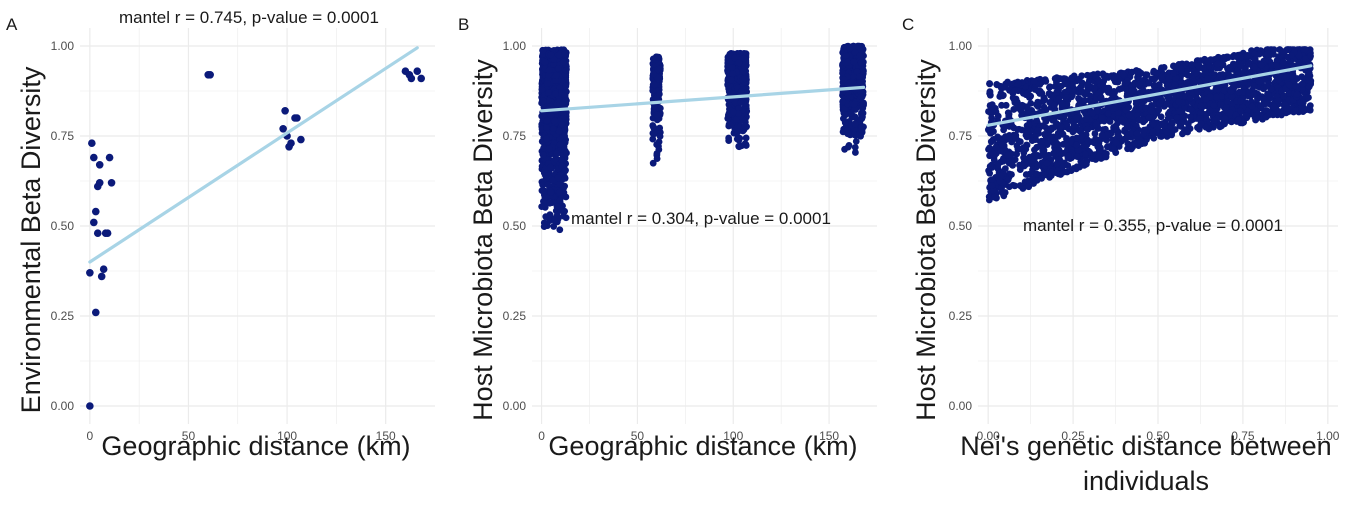 The width and height of the screenshot is (1351, 508). What do you see at coordinates (483, 240) in the screenshot?
I see `y-axis-title: Host Microbiota Beta Diversity` at bounding box center [483, 240].